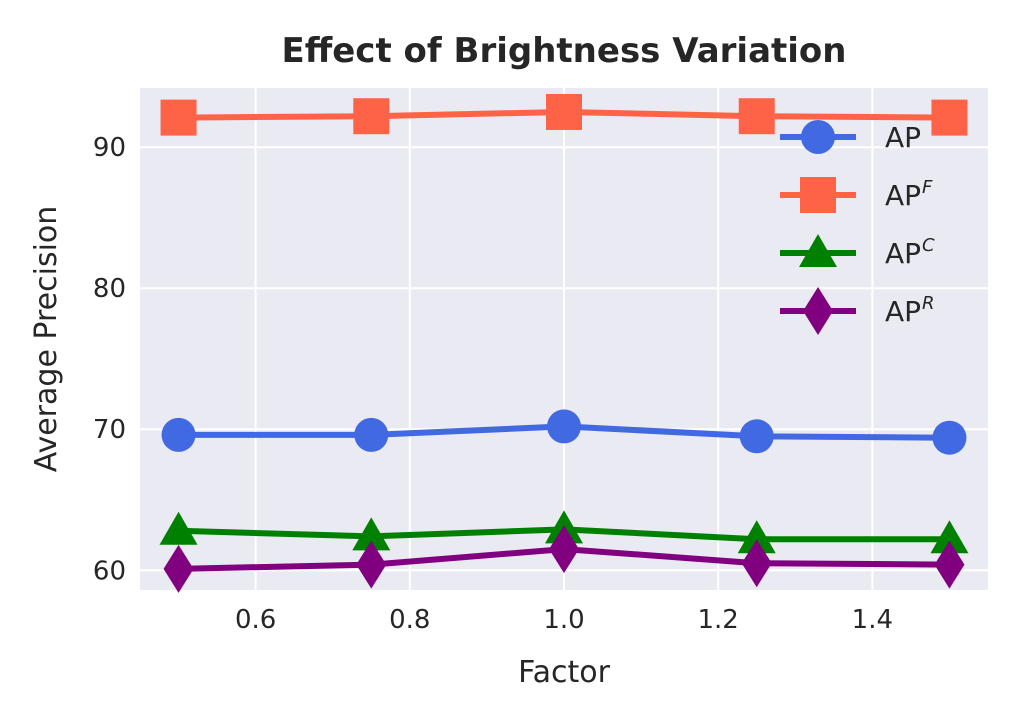  Describe the element at coordinates (109, 148) in the screenshot. I see `y-tick-label: 90` at that location.